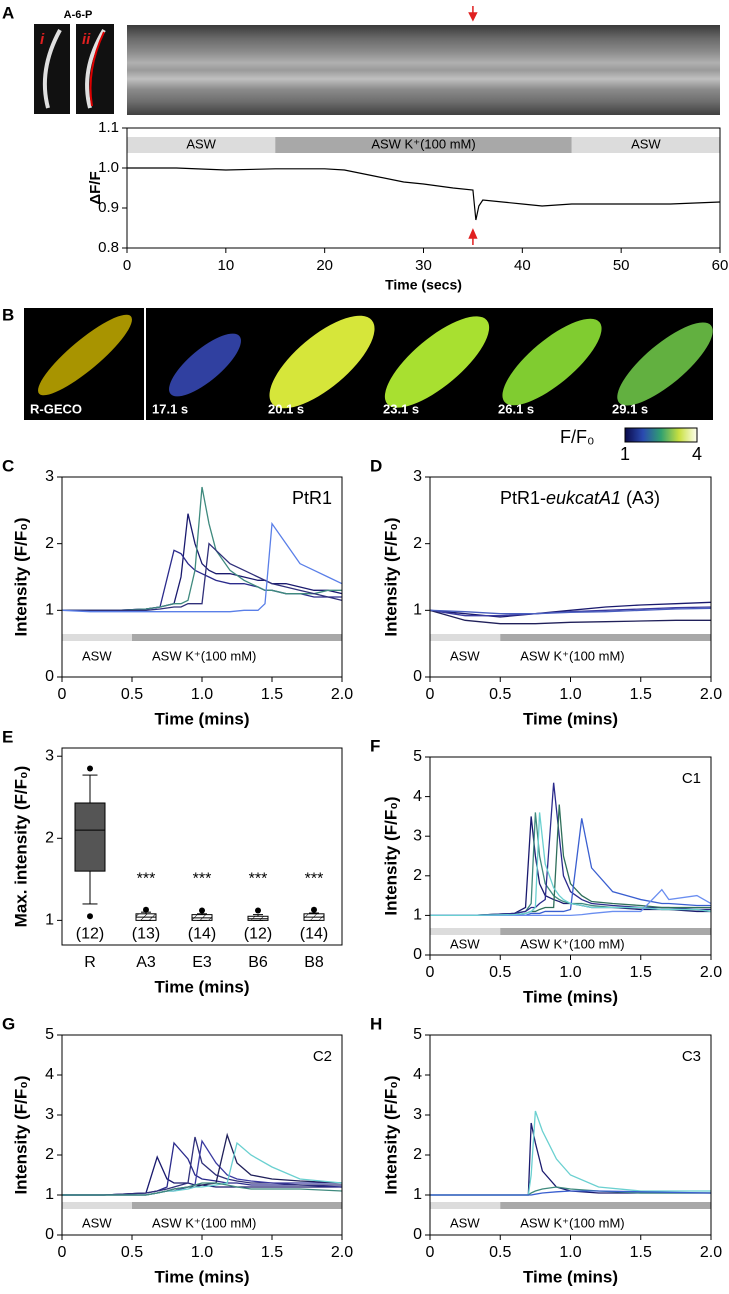 The width and height of the screenshot is (729, 1294). I want to click on frame-label: 26.1 s, so click(516, 408).